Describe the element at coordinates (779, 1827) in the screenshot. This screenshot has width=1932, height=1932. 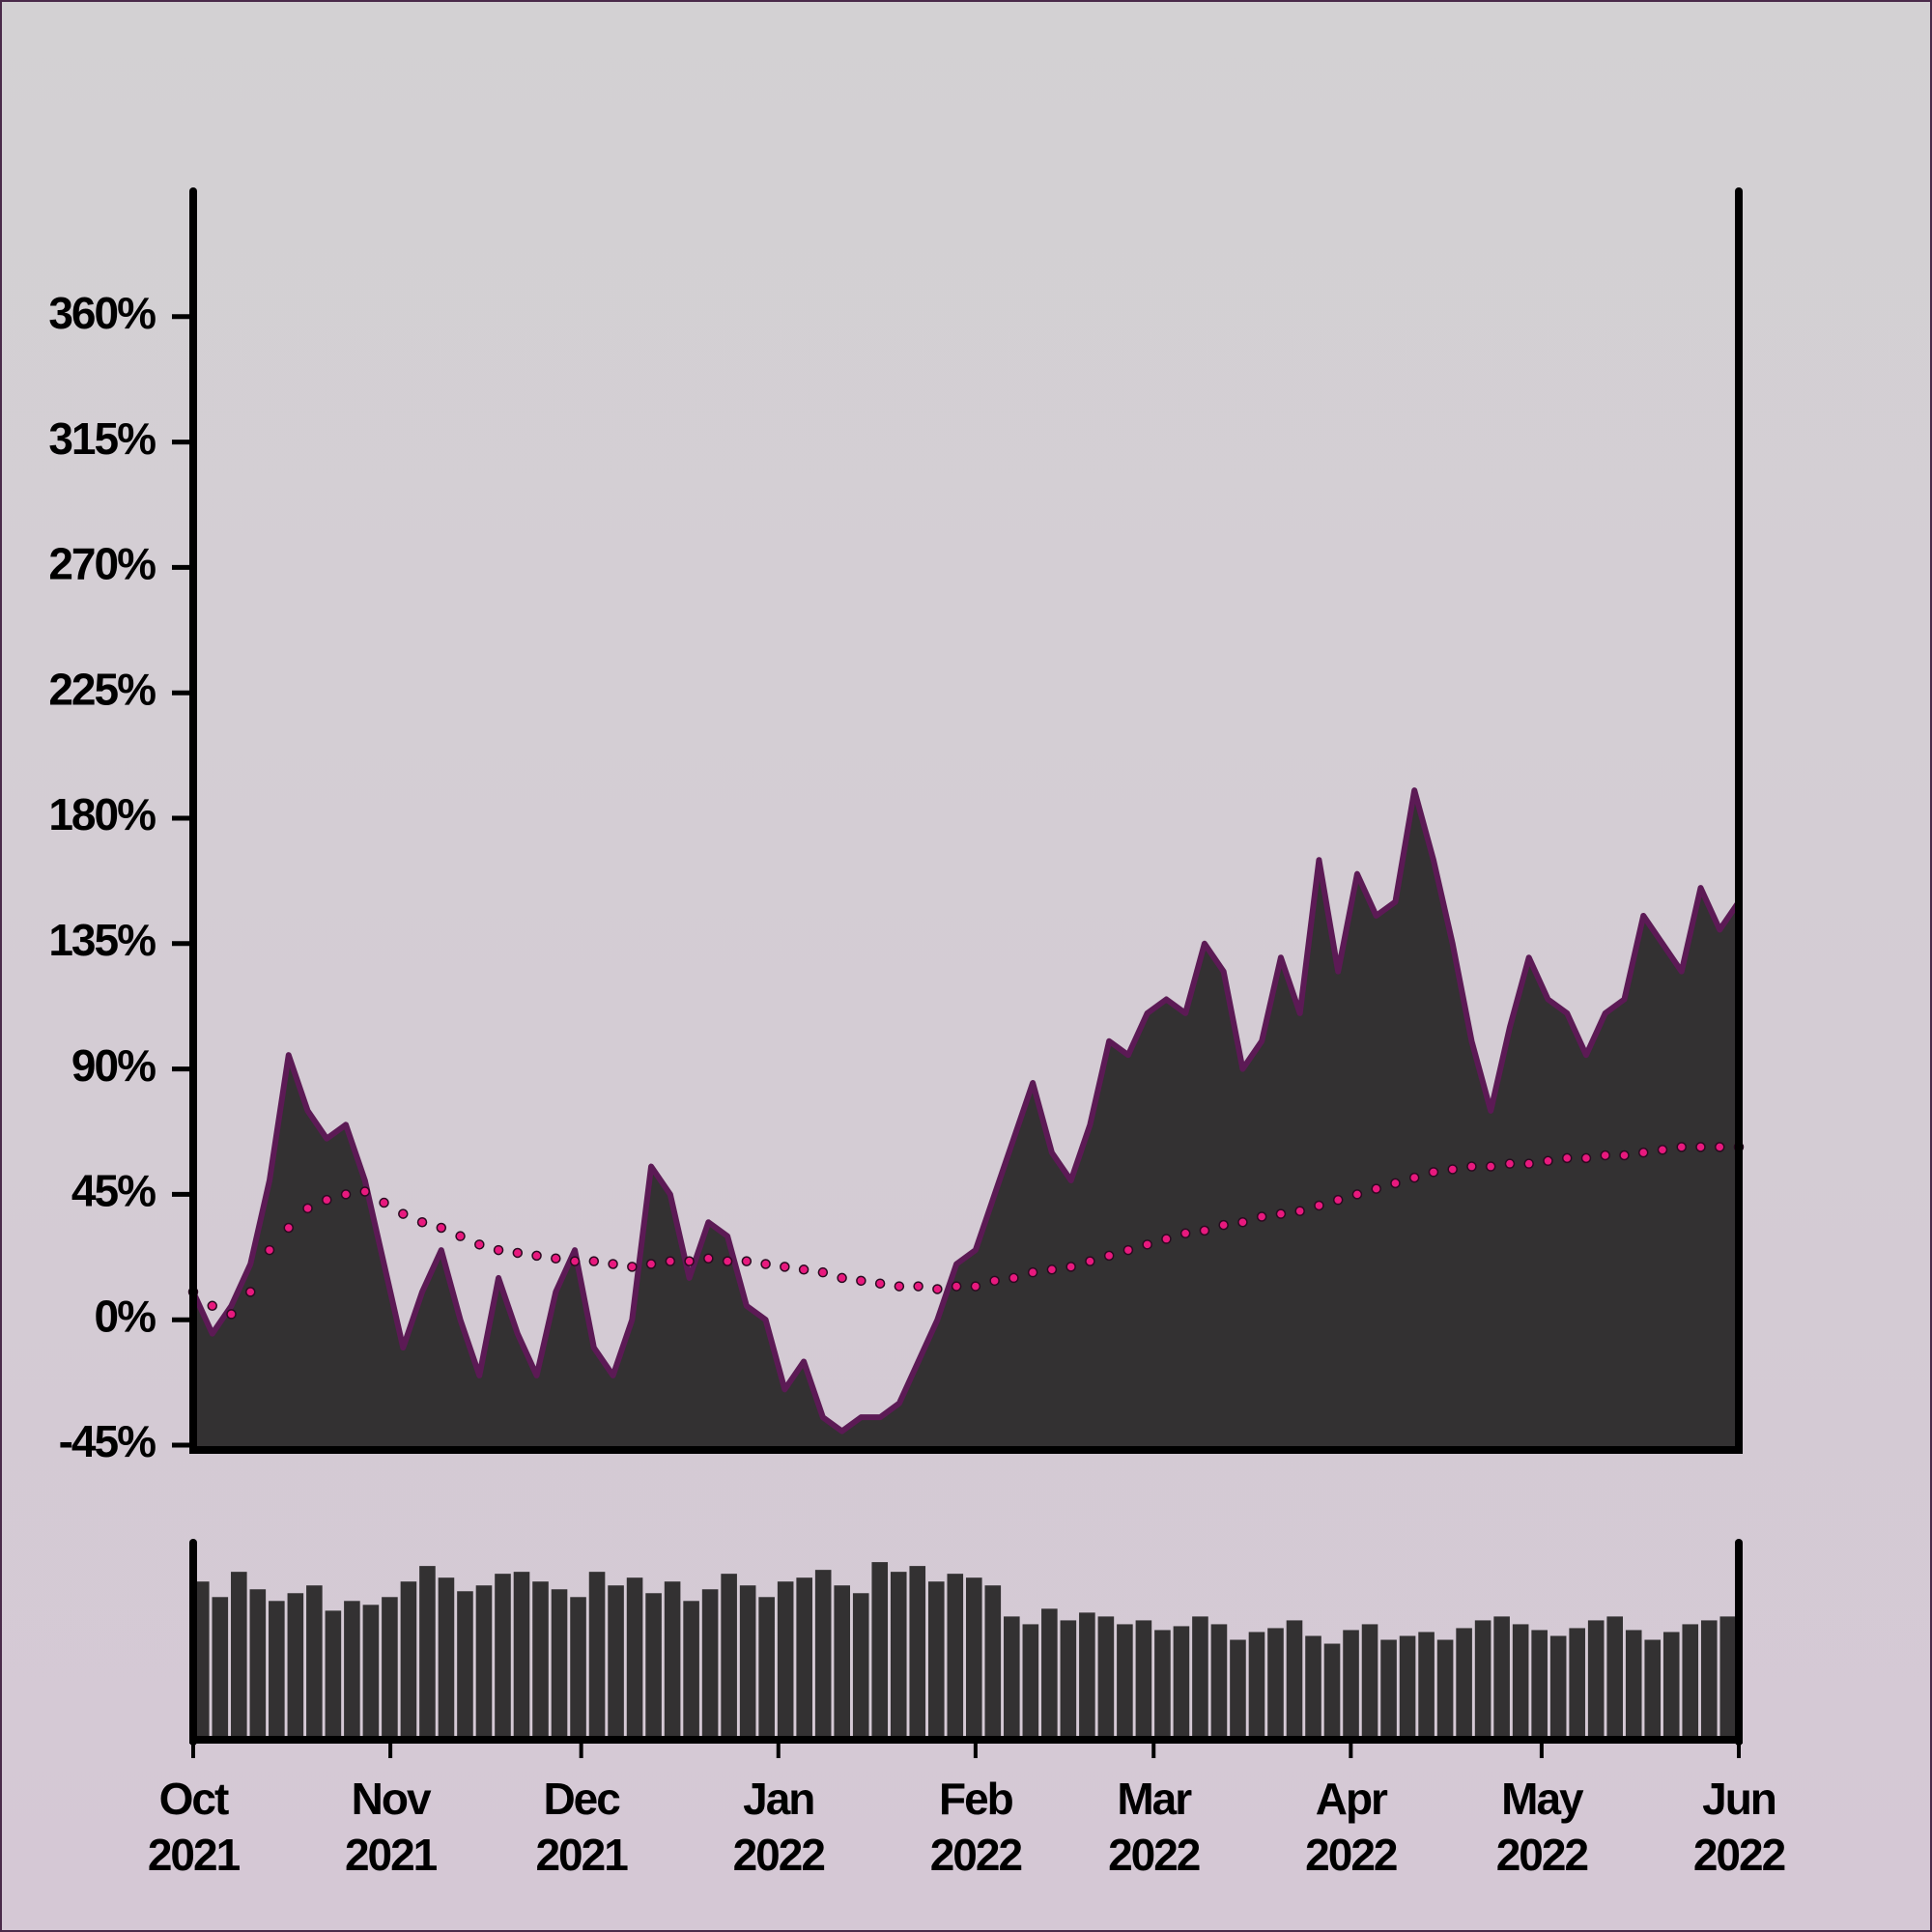
I see `x-tick-label: Jan 2022` at that location.